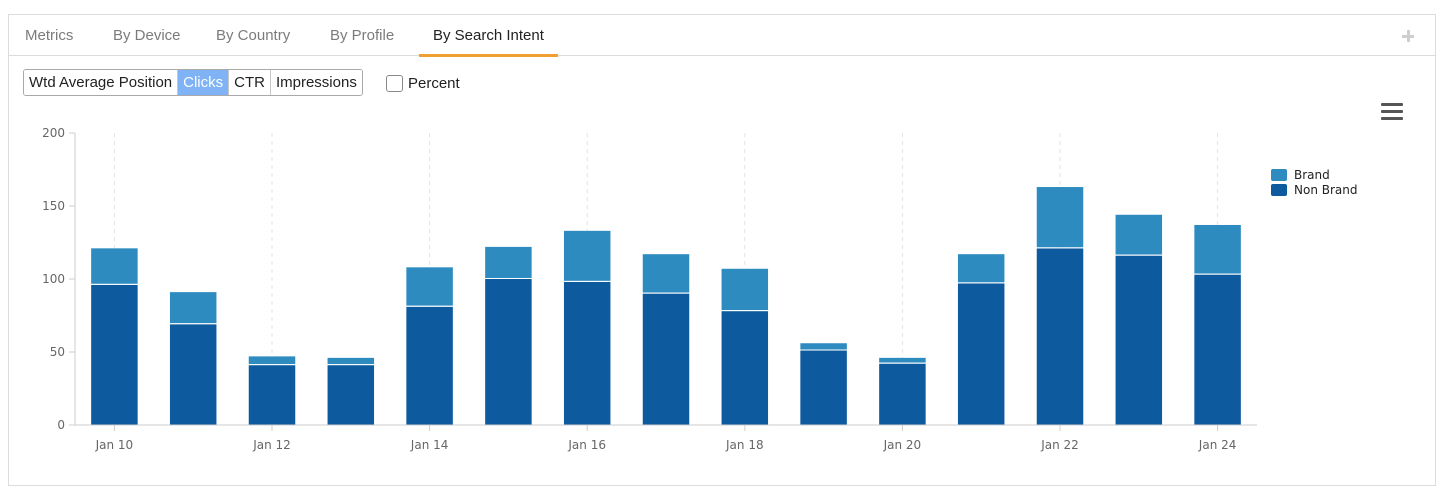 Image resolution: width=1450 pixels, height=500 pixels. Describe the element at coordinates (57, 352) in the screenshot. I see `y-tick-label: 50` at that location.